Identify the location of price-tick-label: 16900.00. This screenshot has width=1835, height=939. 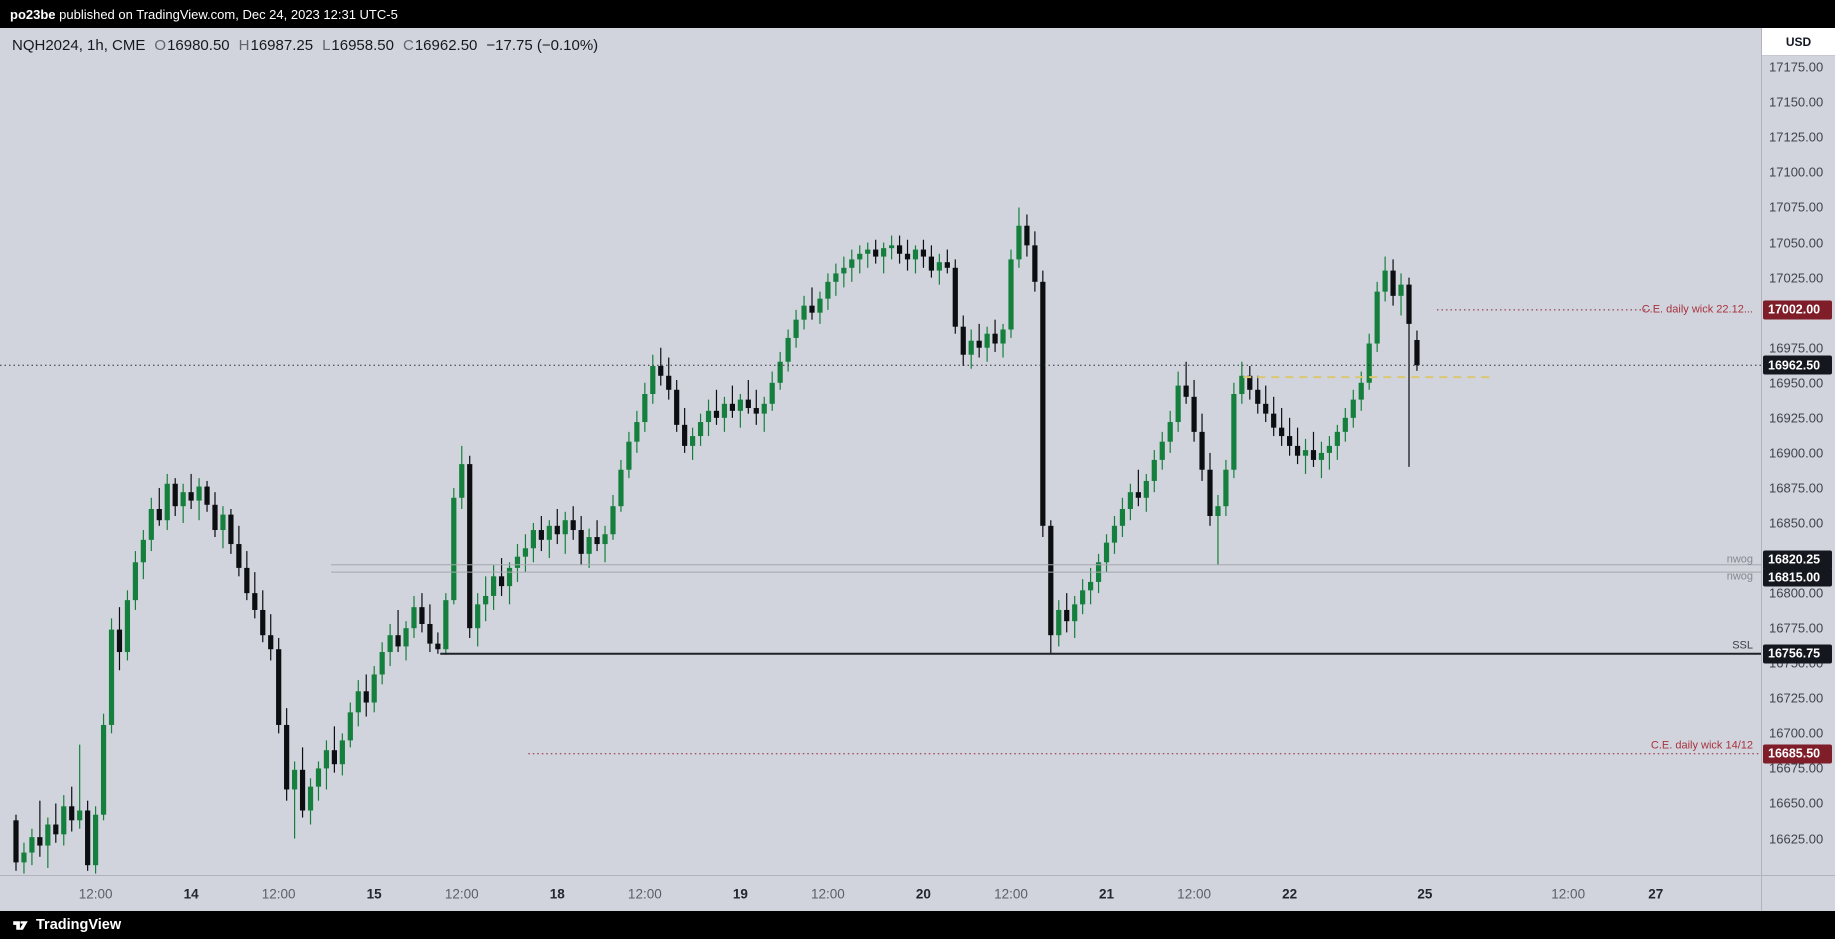
(1796, 453).